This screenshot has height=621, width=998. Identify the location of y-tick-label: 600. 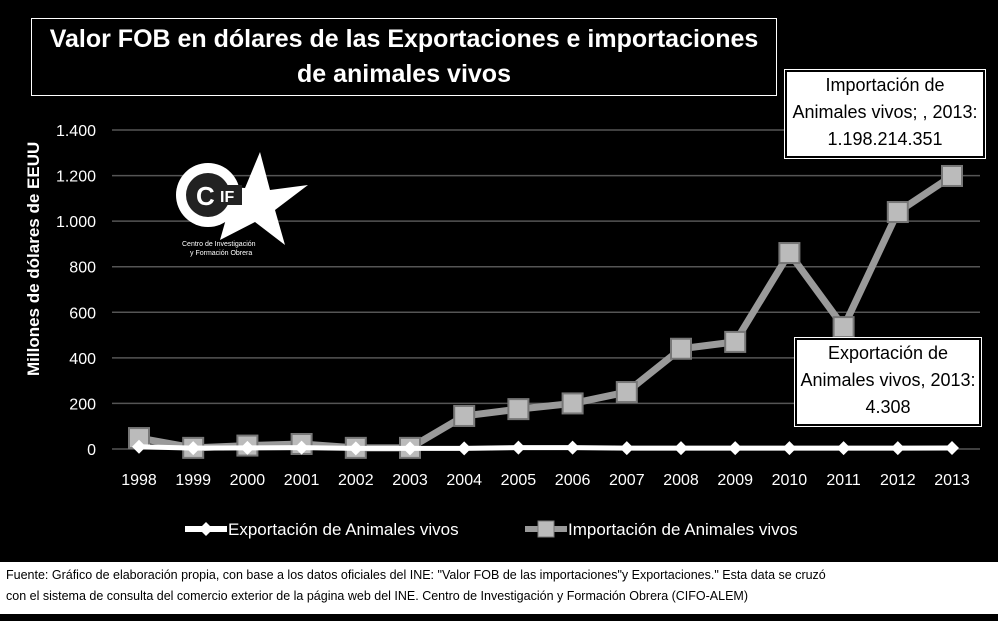
(82, 313).